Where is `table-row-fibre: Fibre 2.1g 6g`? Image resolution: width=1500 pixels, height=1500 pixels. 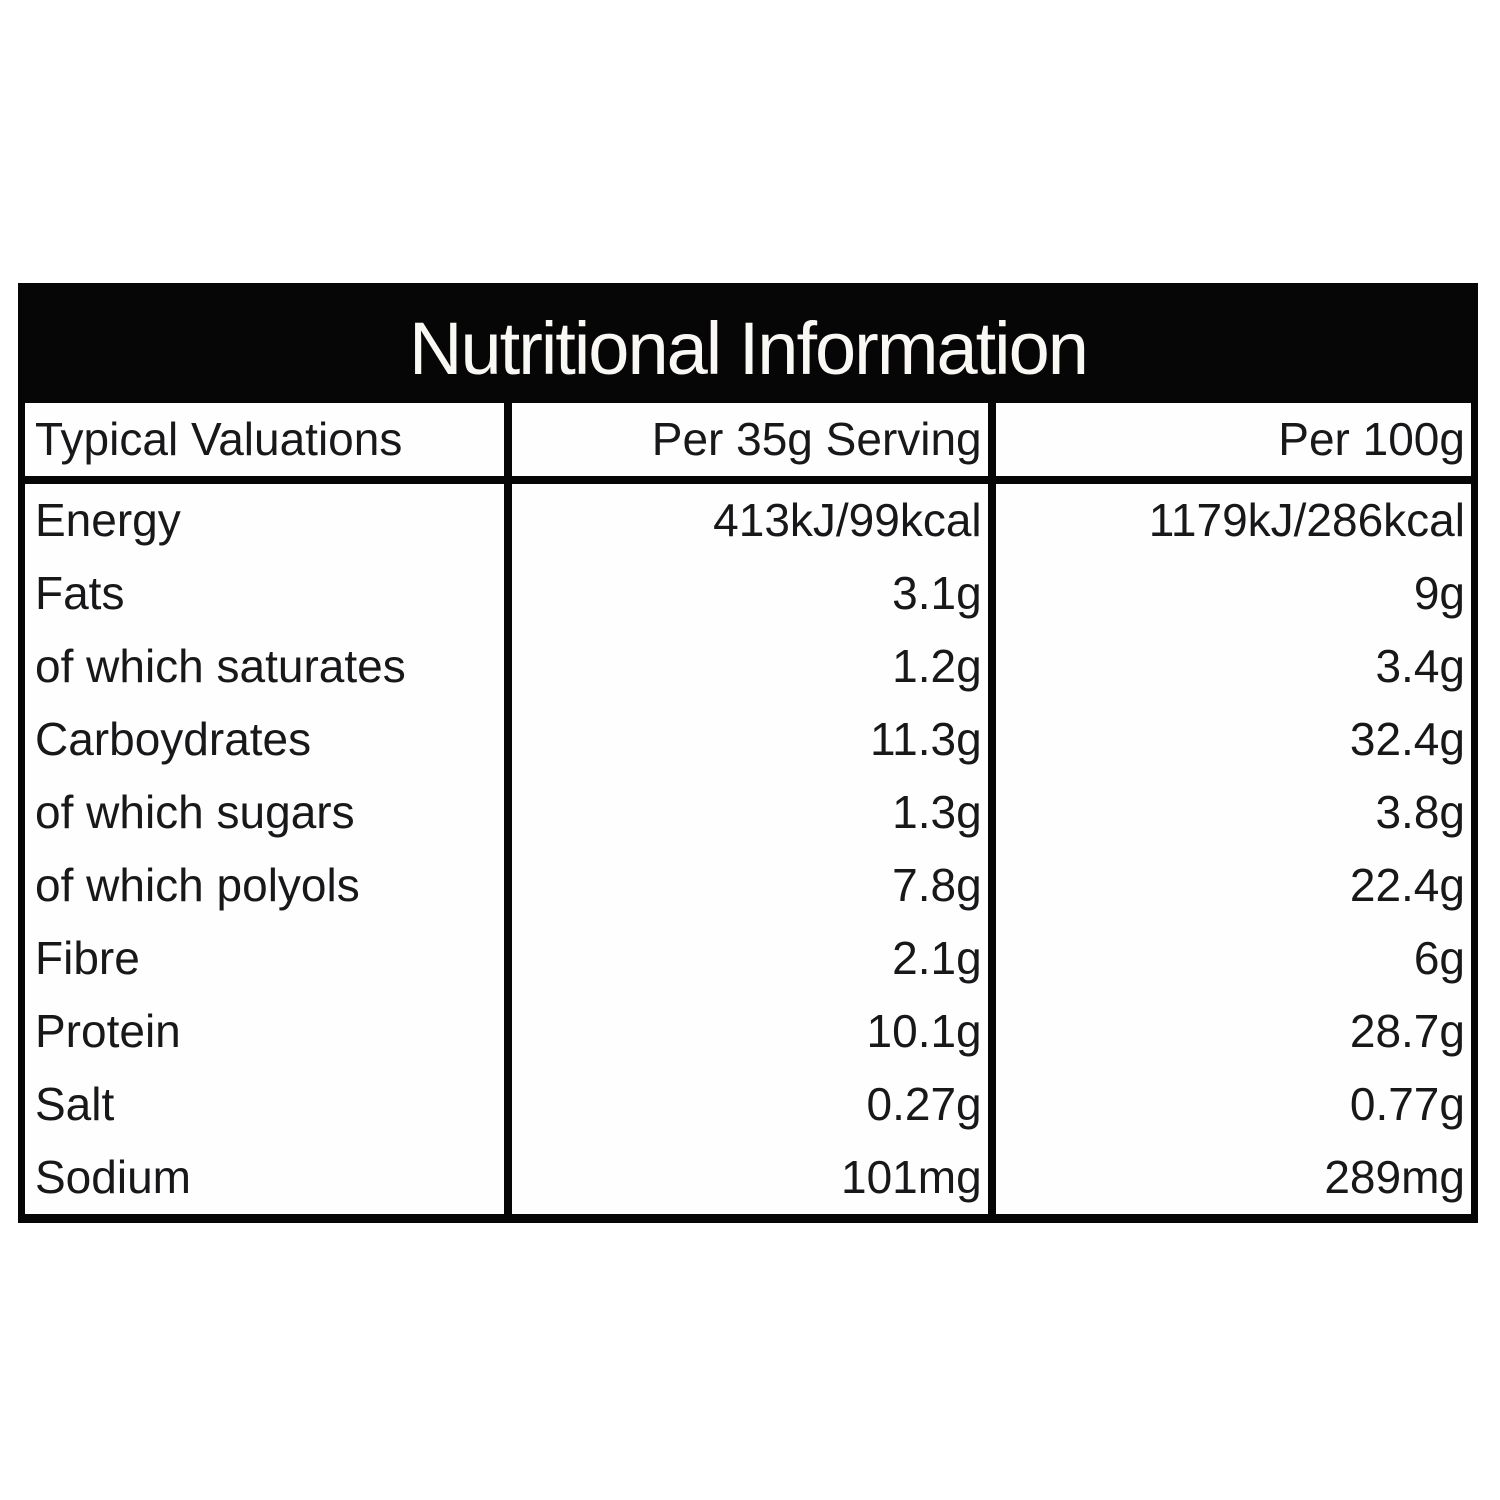 table-row-fibre: Fibre 2.1g 6g is located at coordinates (748, 958).